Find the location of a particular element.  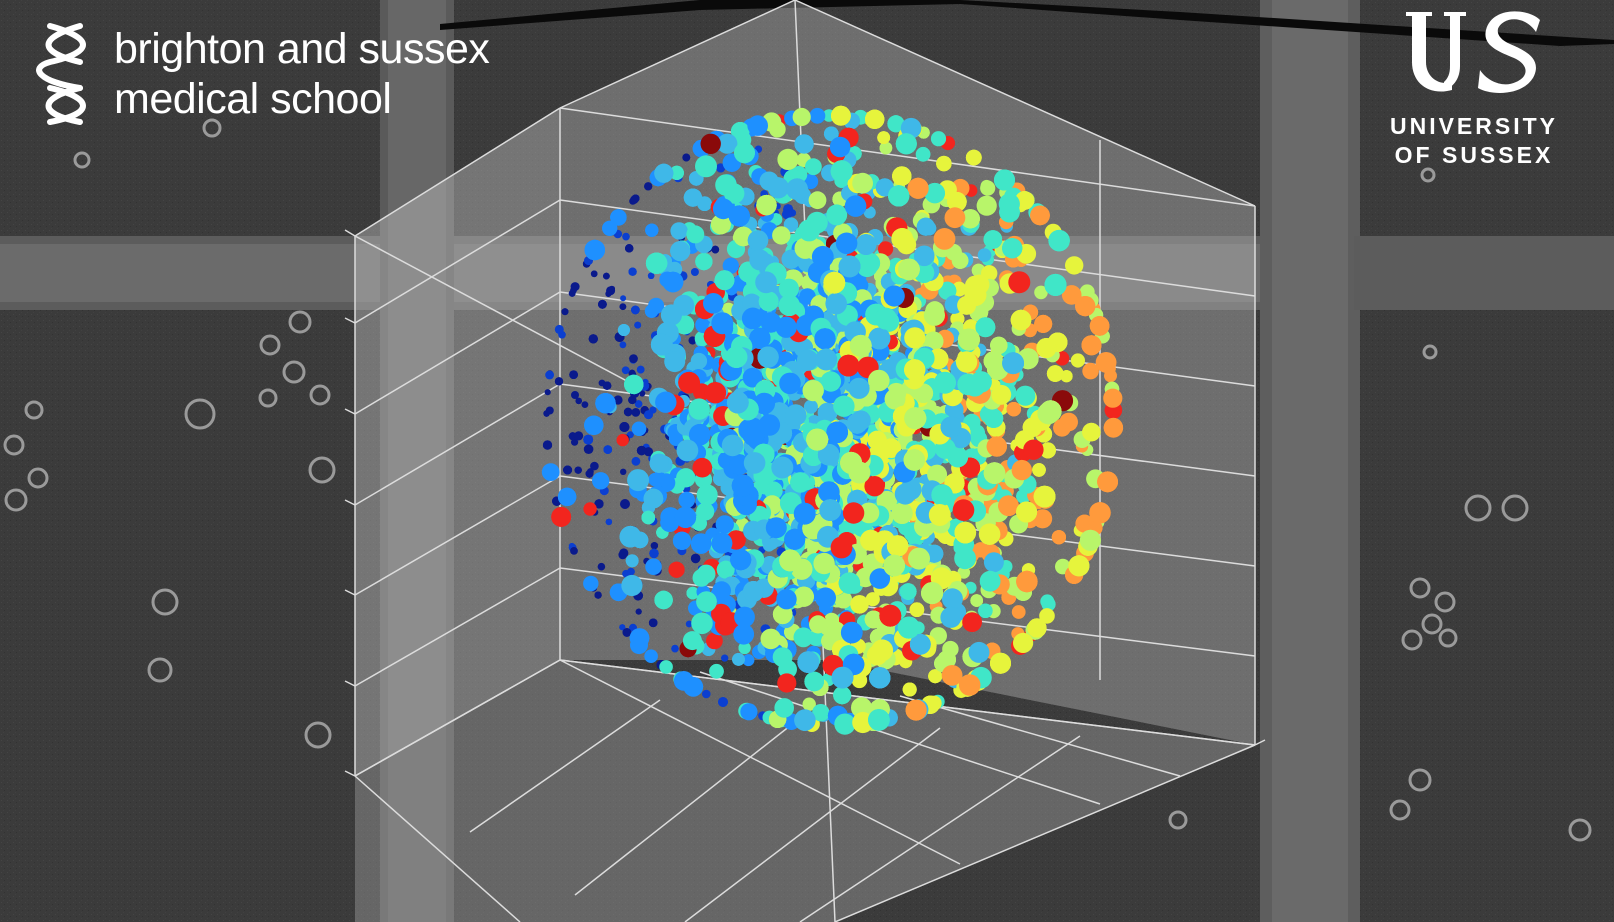

bsms-line-1: brighton and sussex is located at coordinates (302, 49).